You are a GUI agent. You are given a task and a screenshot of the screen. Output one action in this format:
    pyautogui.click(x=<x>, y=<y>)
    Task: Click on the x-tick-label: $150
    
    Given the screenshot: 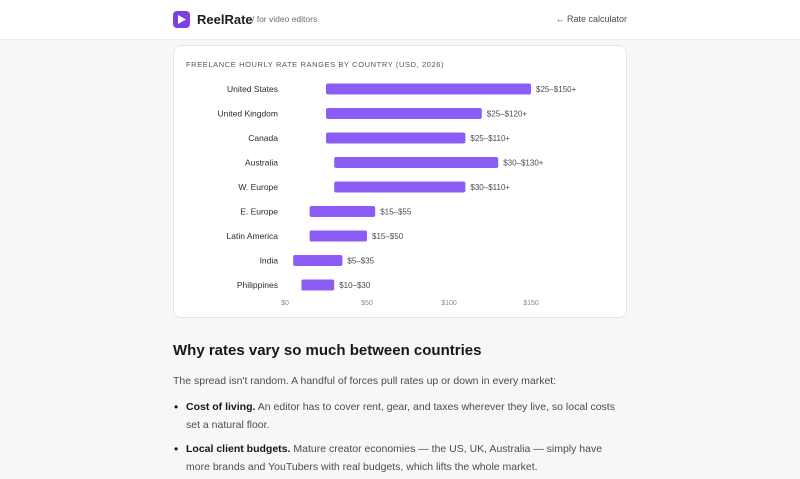 What is the action you would take?
    pyautogui.click(x=531, y=303)
    